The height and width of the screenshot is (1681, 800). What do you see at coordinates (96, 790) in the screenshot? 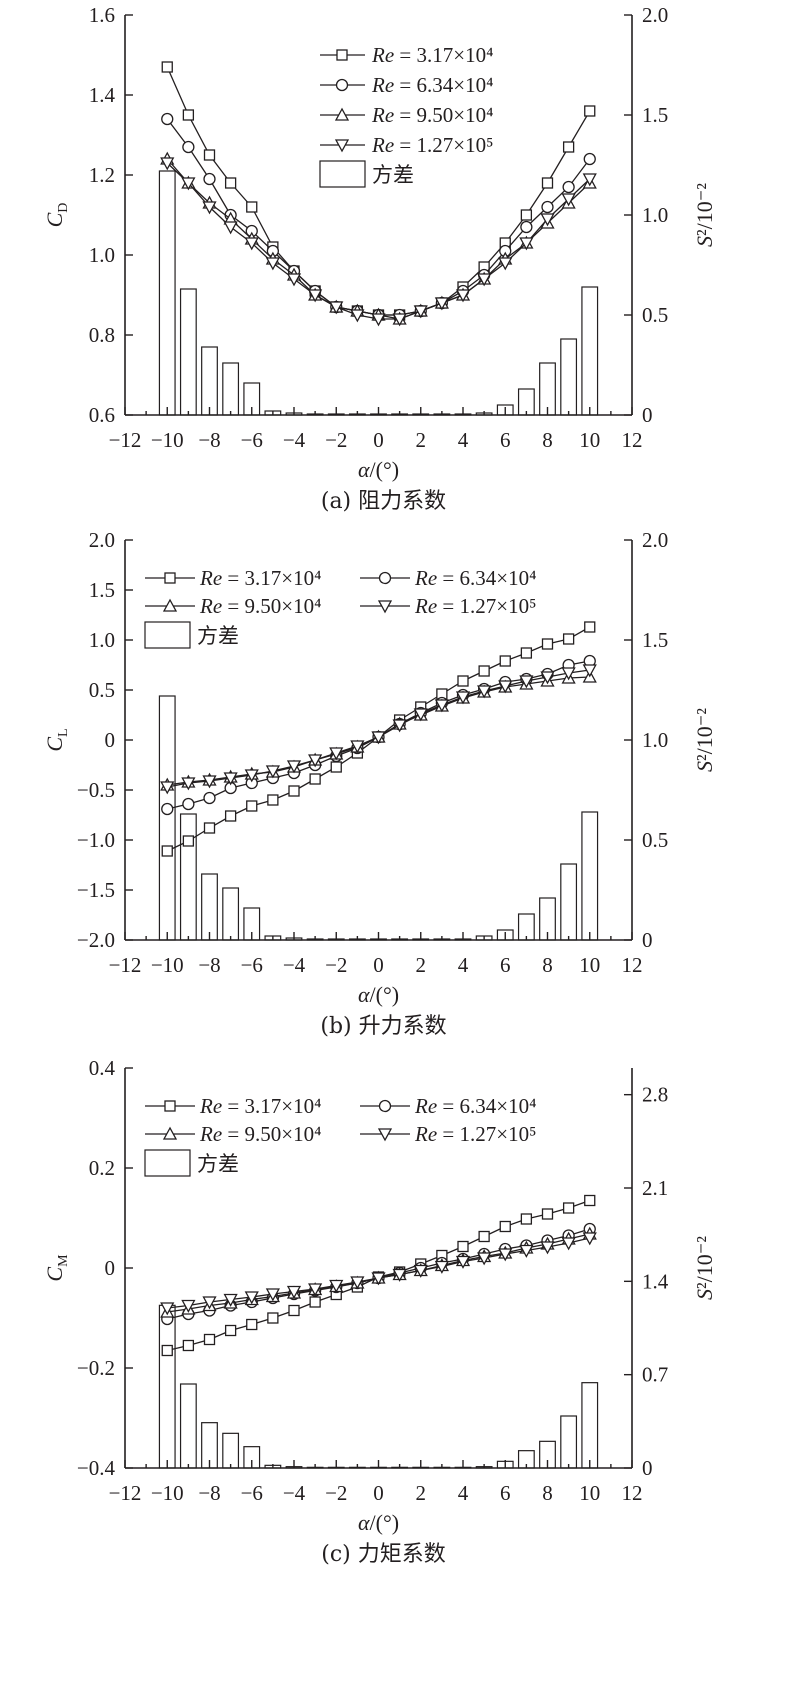
I see `left-y-tick-label: −0.5` at bounding box center [96, 790].